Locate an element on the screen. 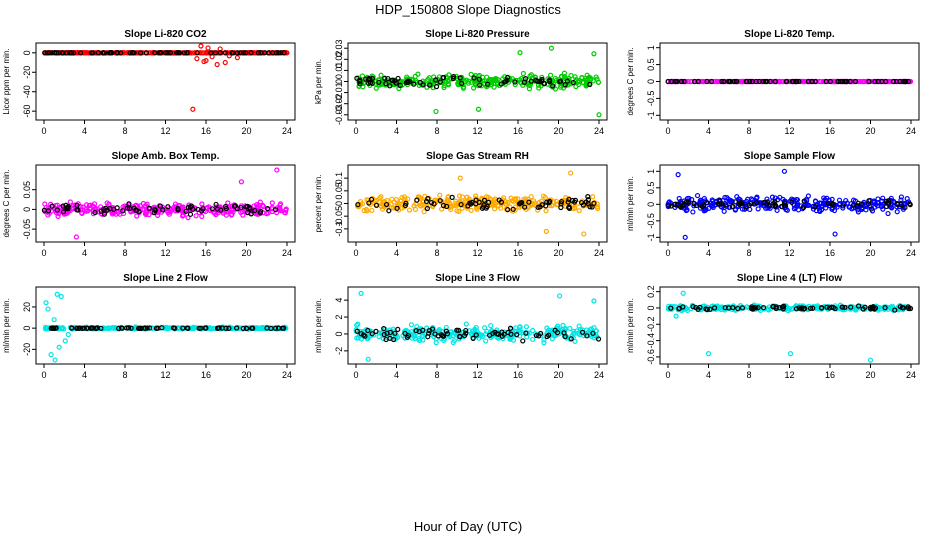  x-tick-label: 8 is located at coordinates (748, 131).